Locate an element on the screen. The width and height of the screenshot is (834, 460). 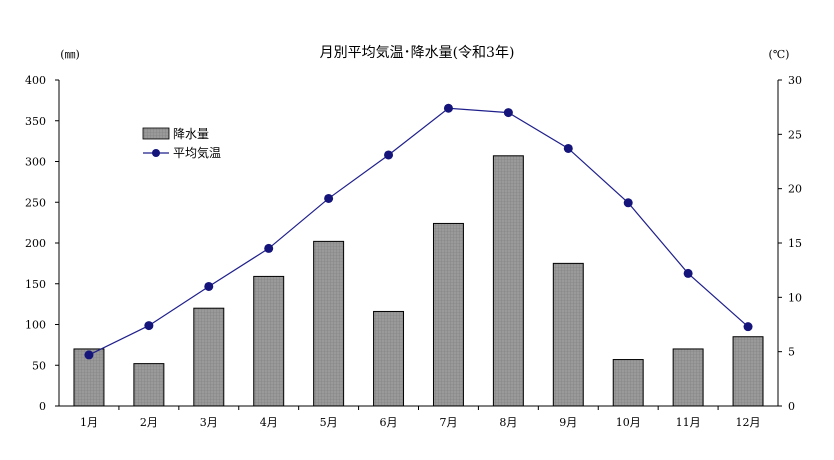
right-axis-tick-label: 15 is located at coordinates (795, 243).